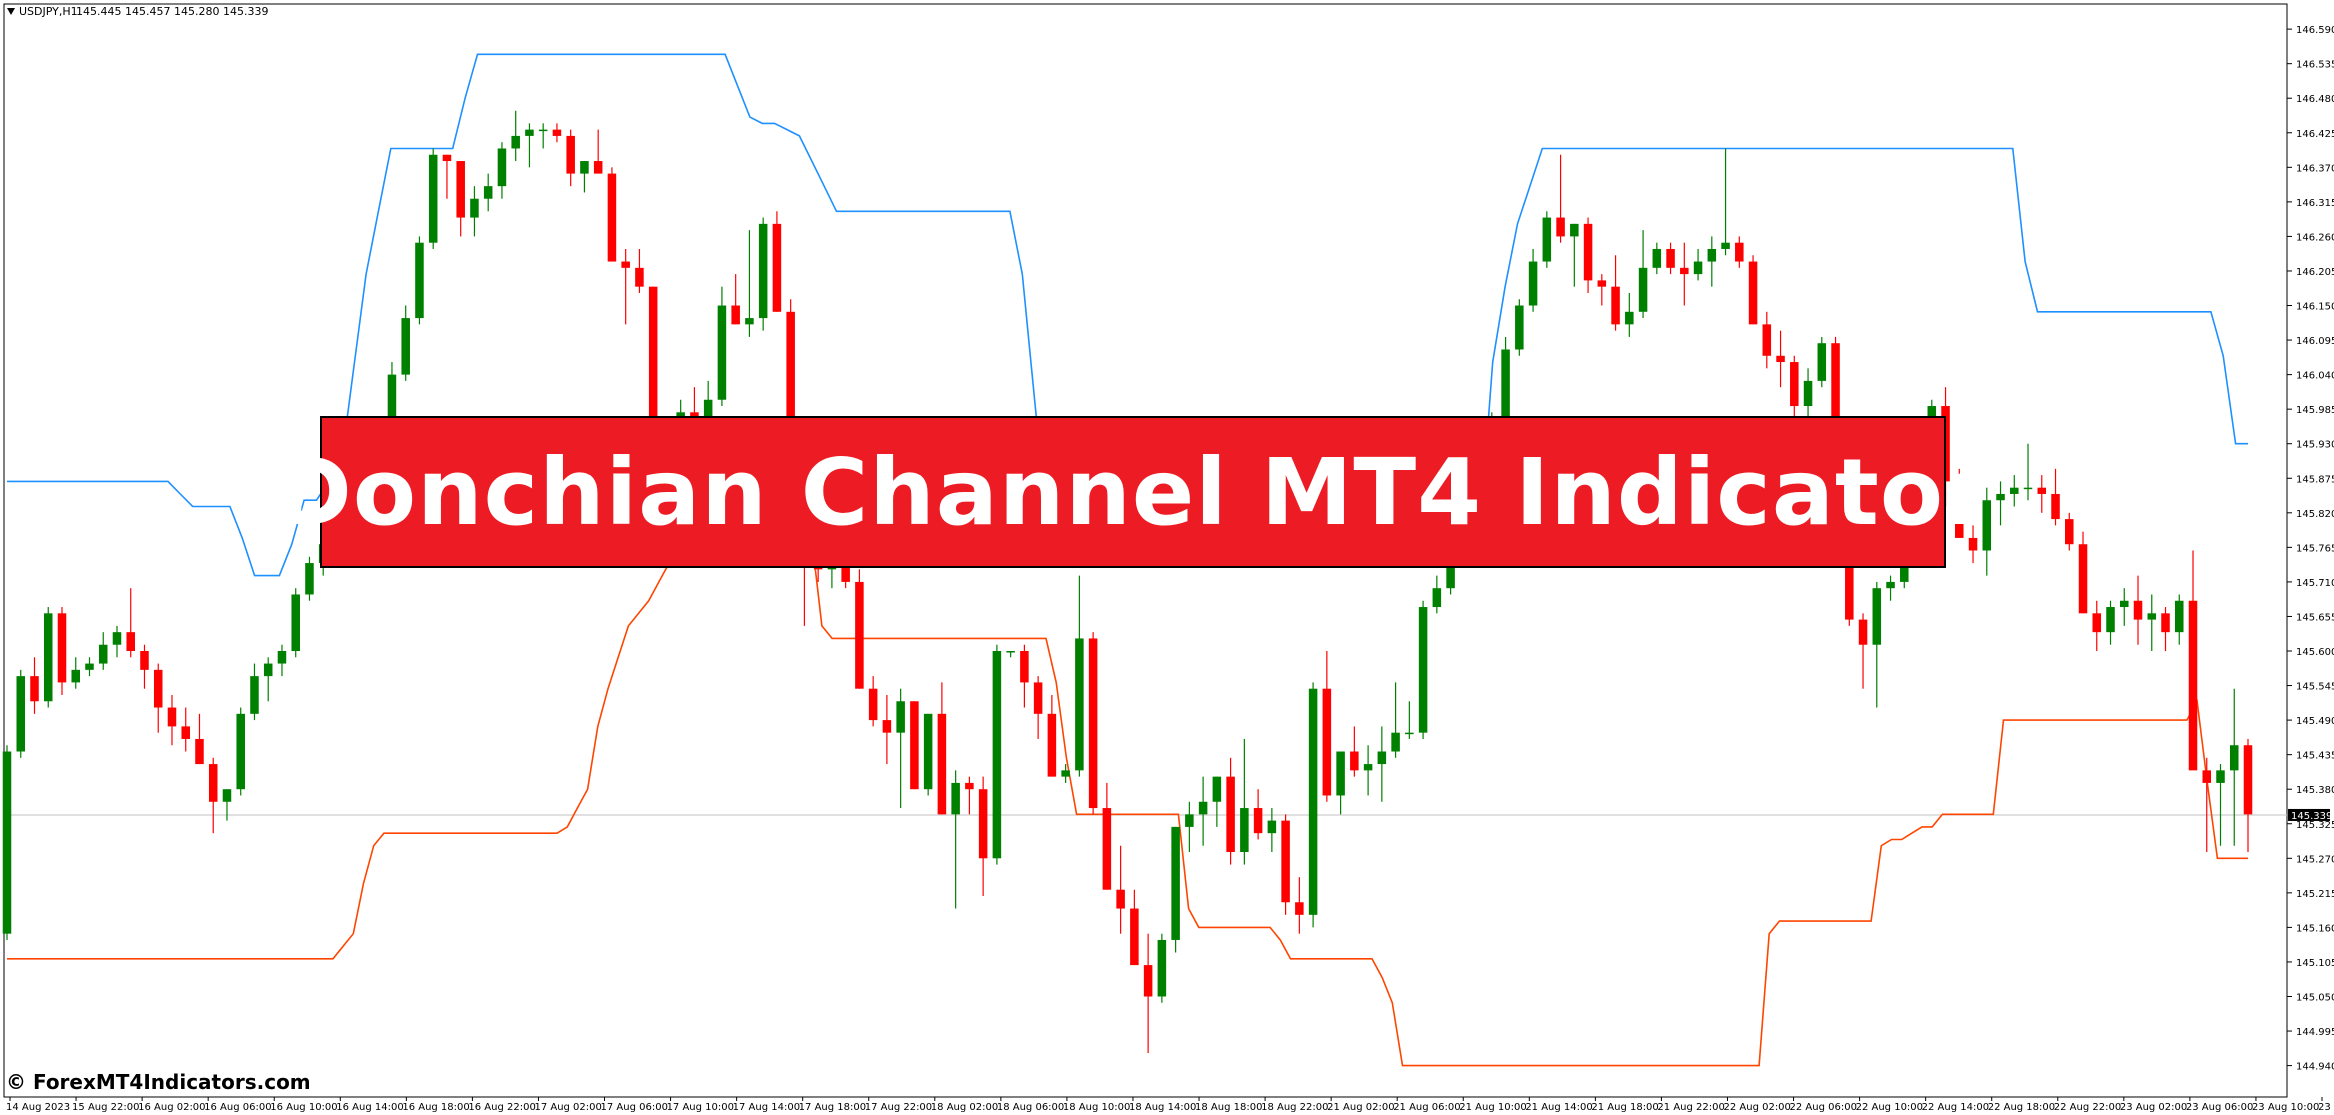 The width and height of the screenshot is (2334, 1115). What do you see at coordinates (1823, 1107) in the screenshot?
I see `x-tick-label-27: 22 Aug 06:00` at bounding box center [1823, 1107].